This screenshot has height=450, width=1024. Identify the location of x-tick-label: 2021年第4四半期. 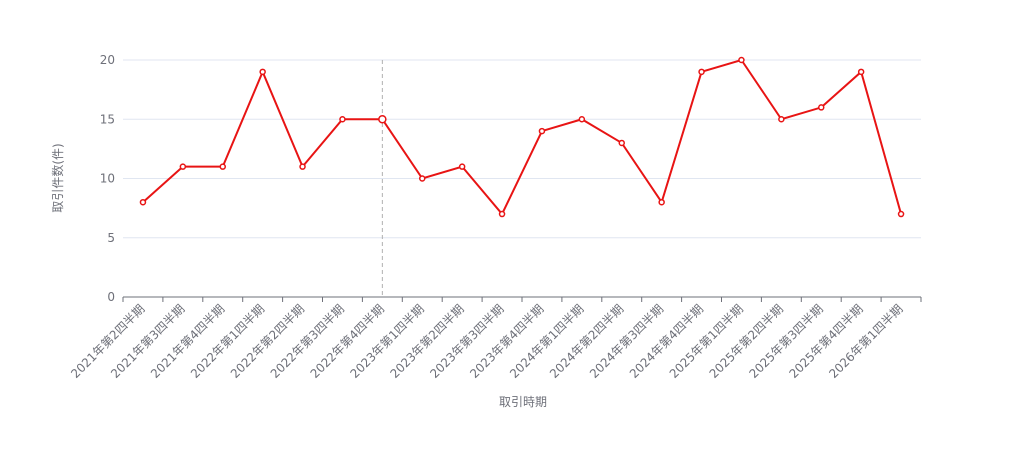
(187, 341).